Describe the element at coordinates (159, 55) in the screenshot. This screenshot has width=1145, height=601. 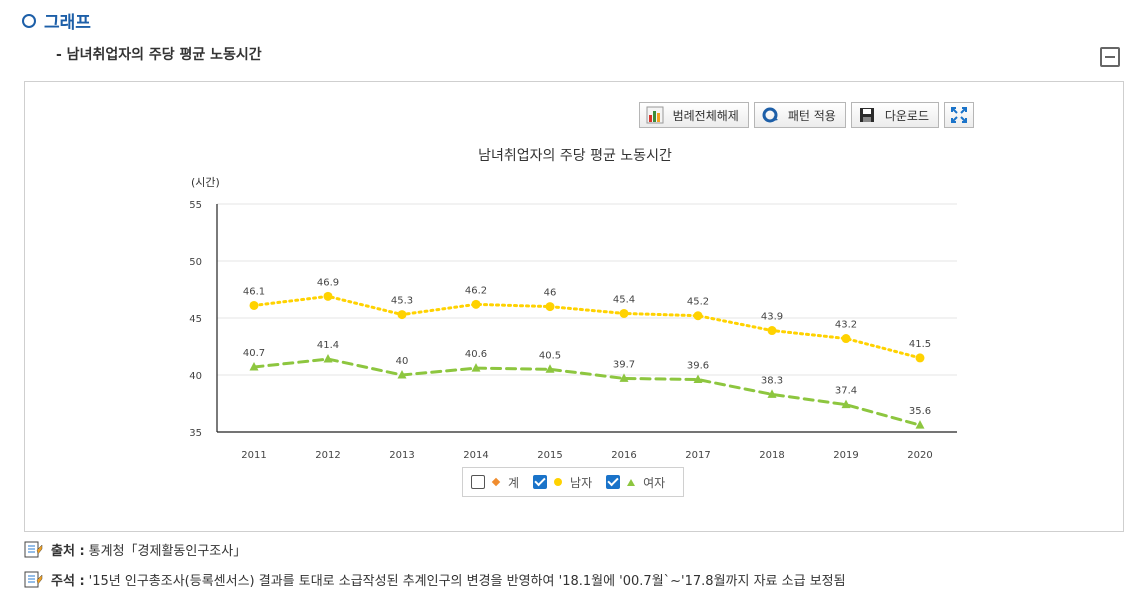
I see `chart-subtitle: - 남녀취업자의 주당 평균 노동시간` at that location.